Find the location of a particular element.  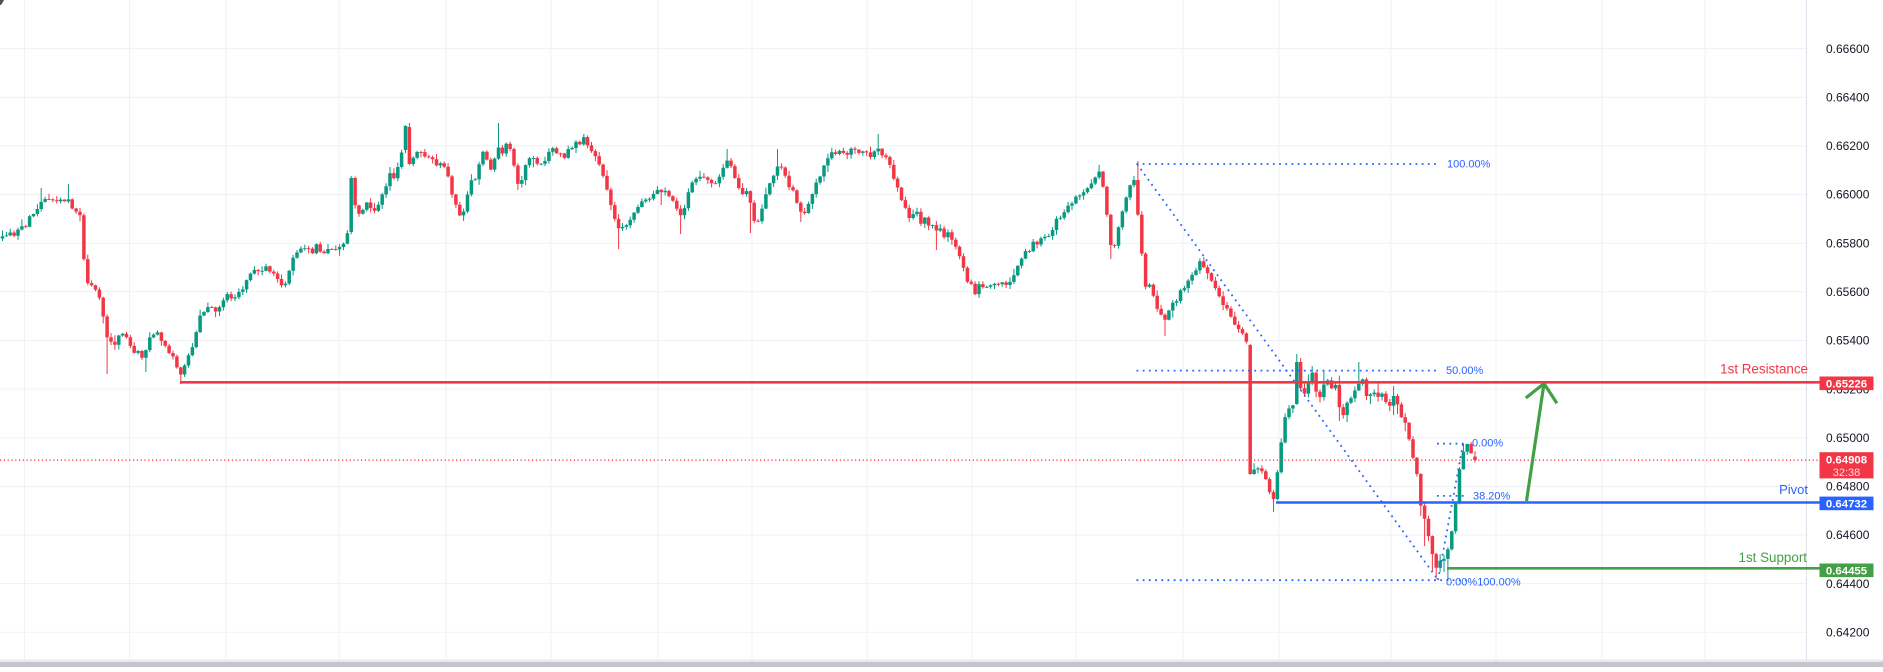

svg-text: 0.65000 is located at coordinates (1848, 438).